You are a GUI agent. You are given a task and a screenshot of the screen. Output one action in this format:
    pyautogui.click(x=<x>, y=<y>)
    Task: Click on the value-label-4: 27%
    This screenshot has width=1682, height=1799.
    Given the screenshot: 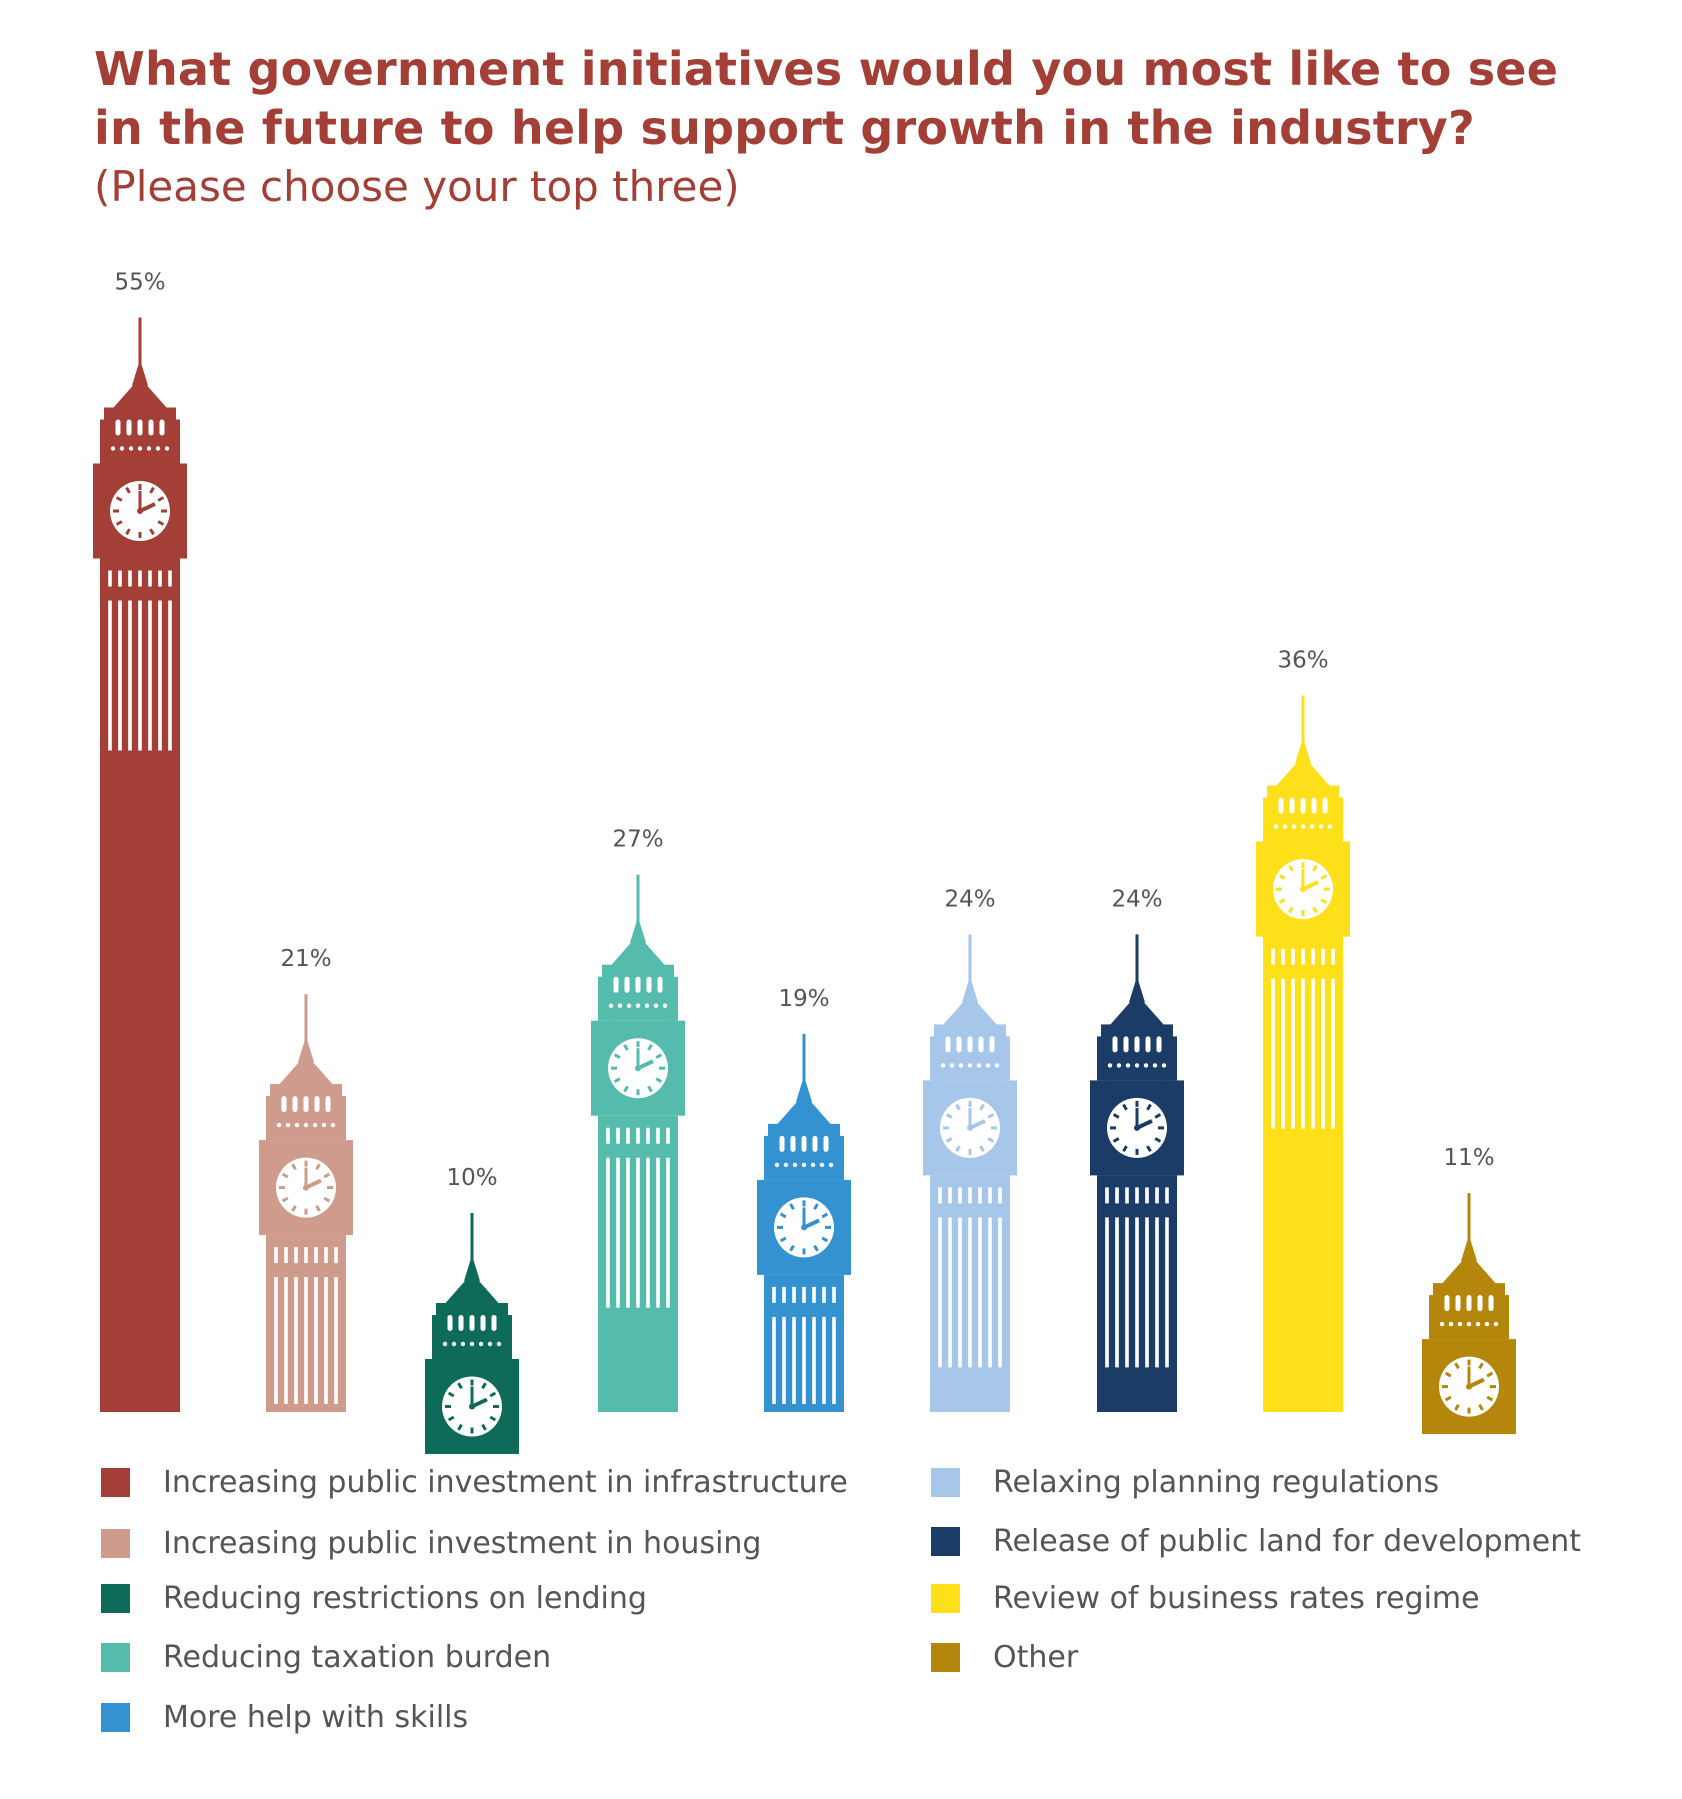 What is the action you would take?
    pyautogui.click(x=637, y=840)
    